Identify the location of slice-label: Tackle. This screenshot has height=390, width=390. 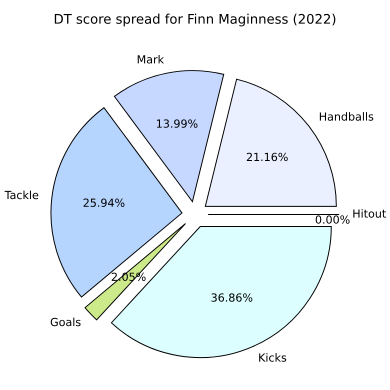
(21, 195).